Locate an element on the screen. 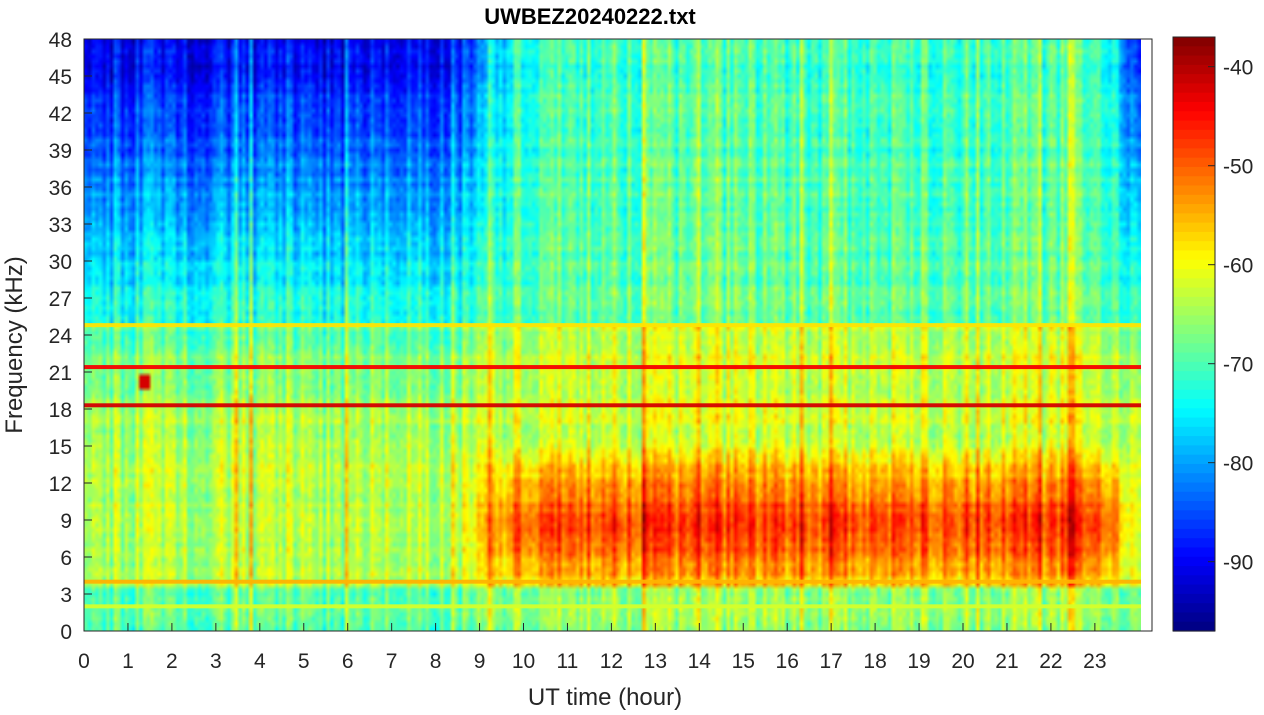  x-tick-label: 3 is located at coordinates (216, 661).